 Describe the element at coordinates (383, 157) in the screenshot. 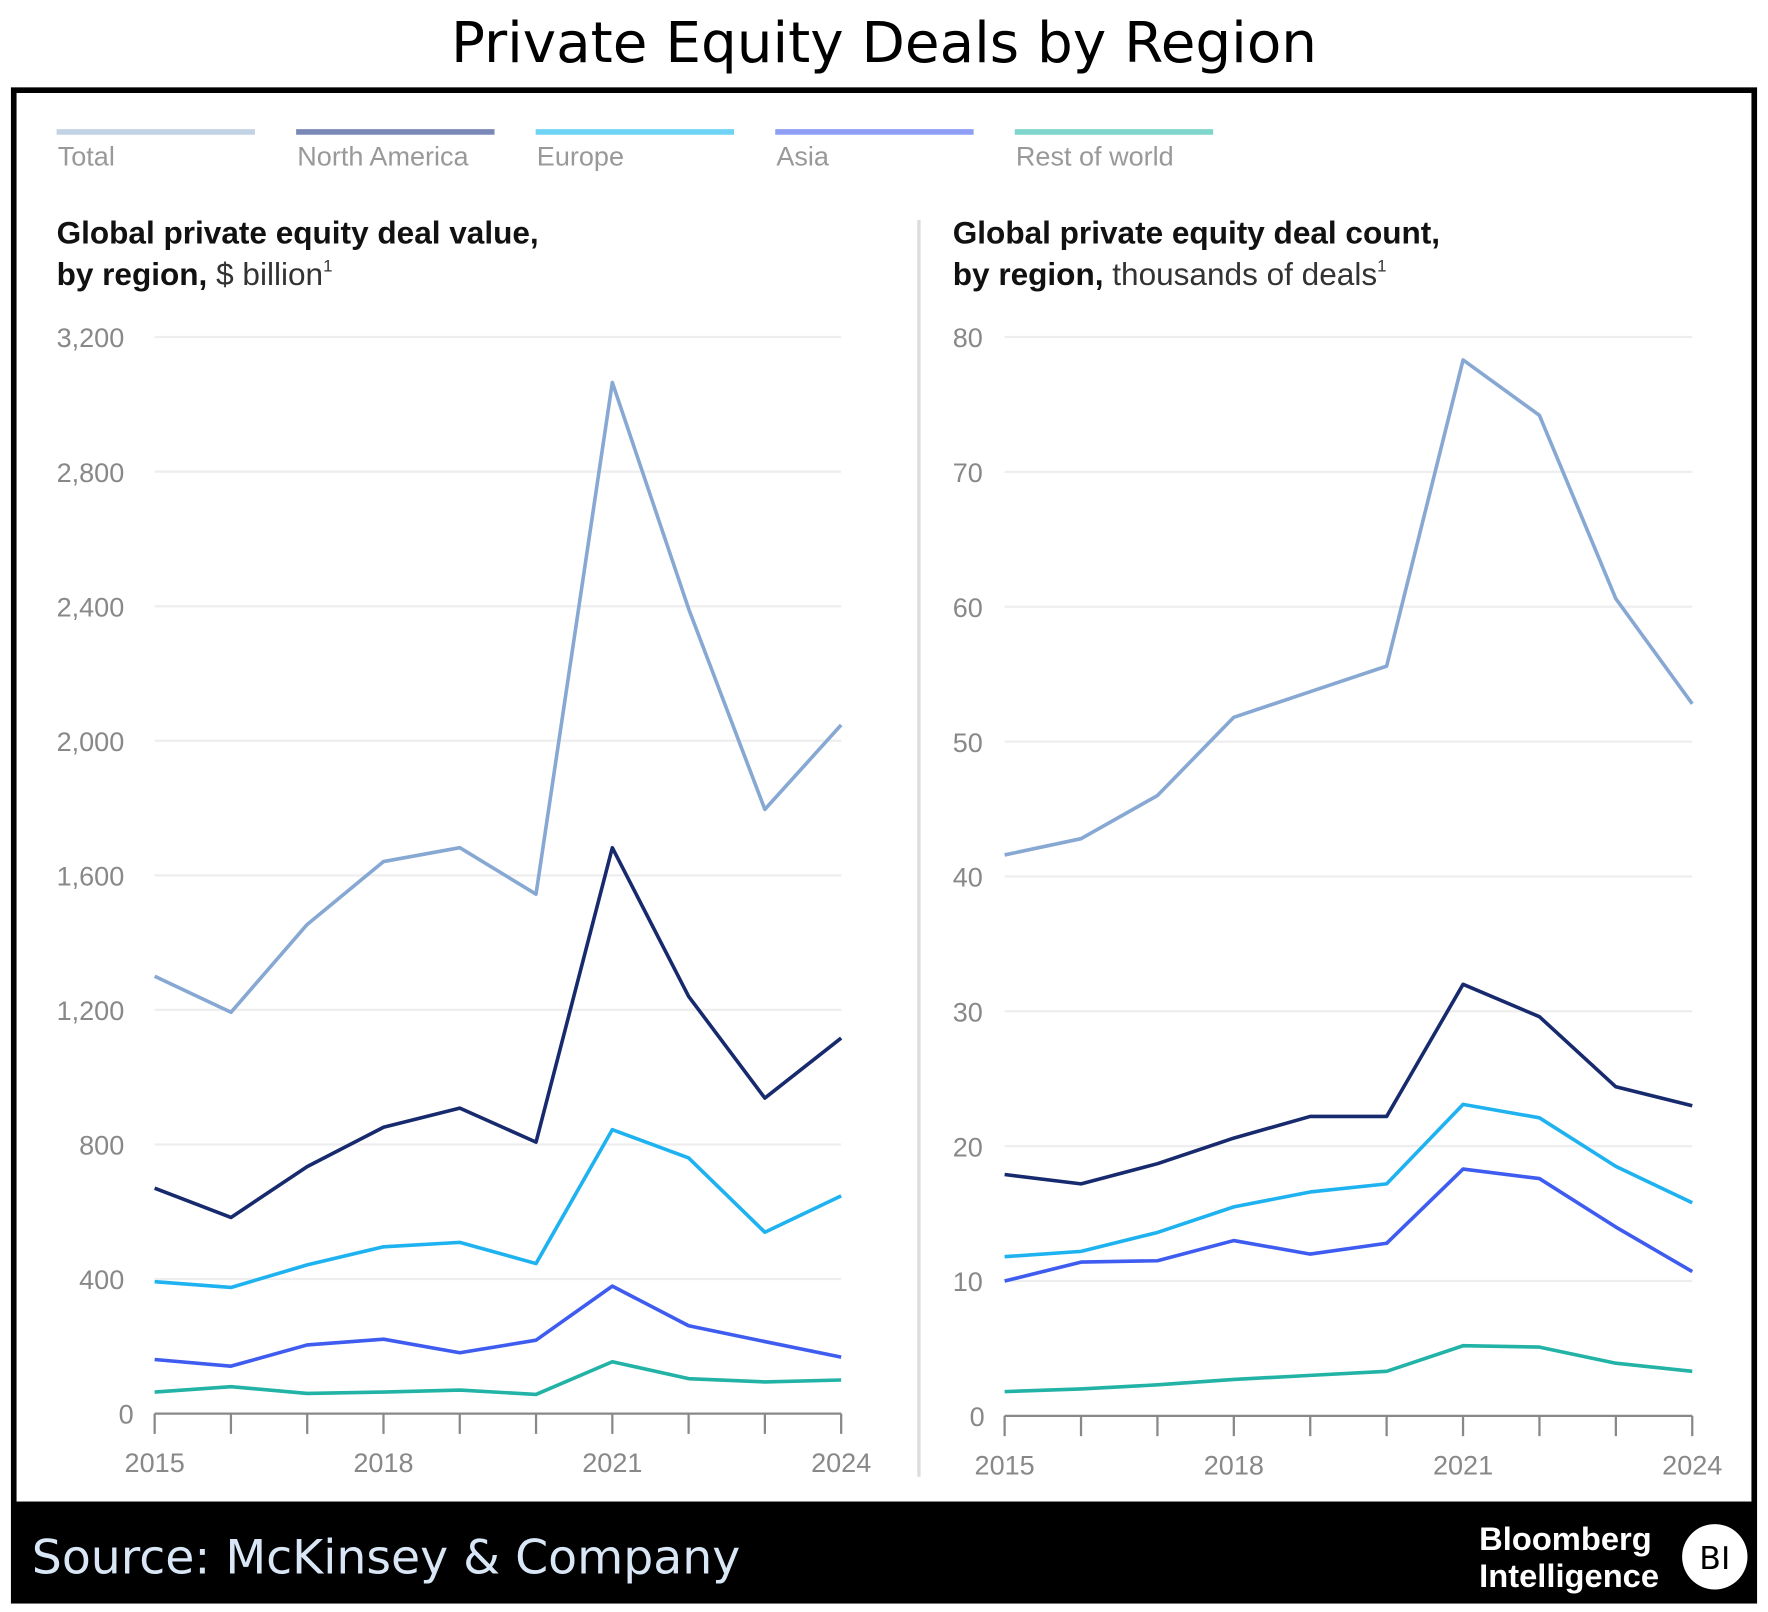

I see `legend-label: North America` at that location.